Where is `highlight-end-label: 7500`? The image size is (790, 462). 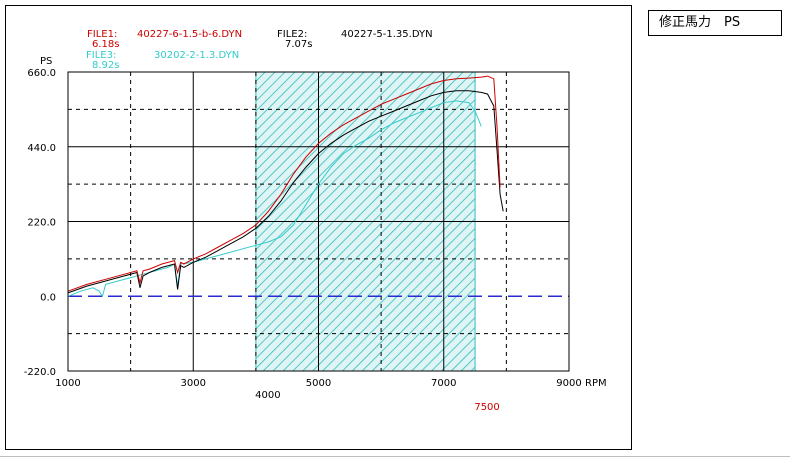 highlight-end-label: 7500 is located at coordinates (486, 407).